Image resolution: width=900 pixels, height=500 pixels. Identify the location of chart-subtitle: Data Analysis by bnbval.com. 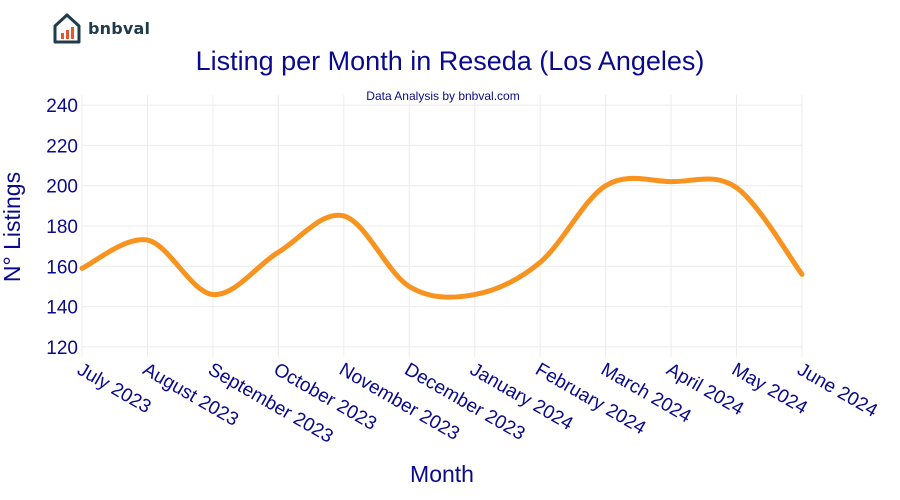
(442, 96).